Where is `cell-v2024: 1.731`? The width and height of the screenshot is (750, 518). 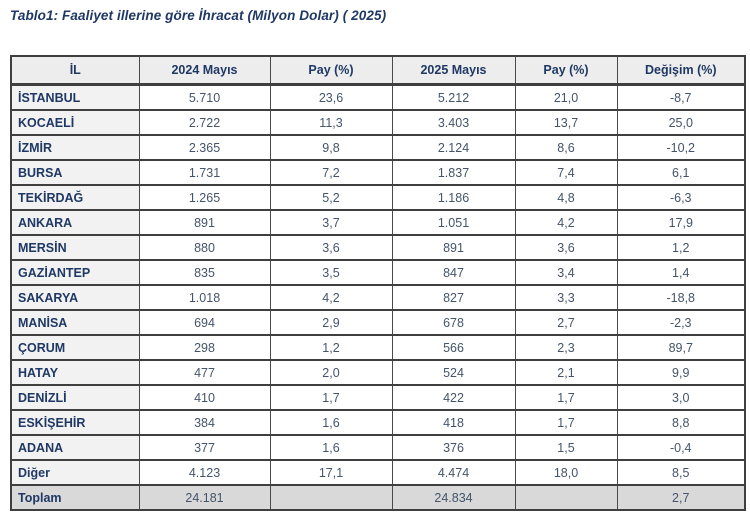 cell-v2024: 1.731 is located at coordinates (204, 172).